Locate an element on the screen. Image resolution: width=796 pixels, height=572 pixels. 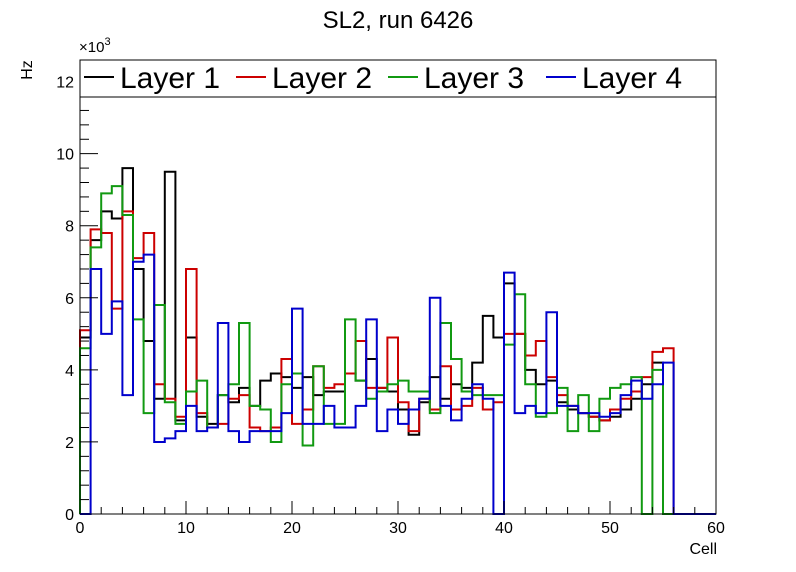
x-tick-label: 30 is located at coordinates (398, 528).